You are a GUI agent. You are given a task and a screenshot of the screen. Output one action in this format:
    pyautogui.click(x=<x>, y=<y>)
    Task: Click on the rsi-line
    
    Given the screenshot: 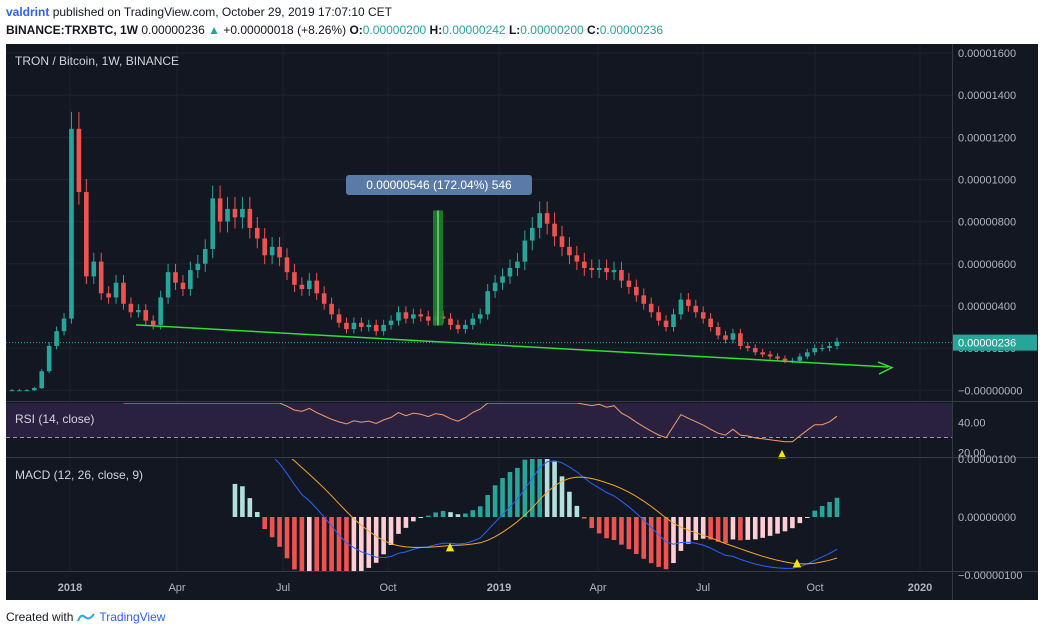 What is the action you would take?
    pyautogui.click(x=480, y=423)
    